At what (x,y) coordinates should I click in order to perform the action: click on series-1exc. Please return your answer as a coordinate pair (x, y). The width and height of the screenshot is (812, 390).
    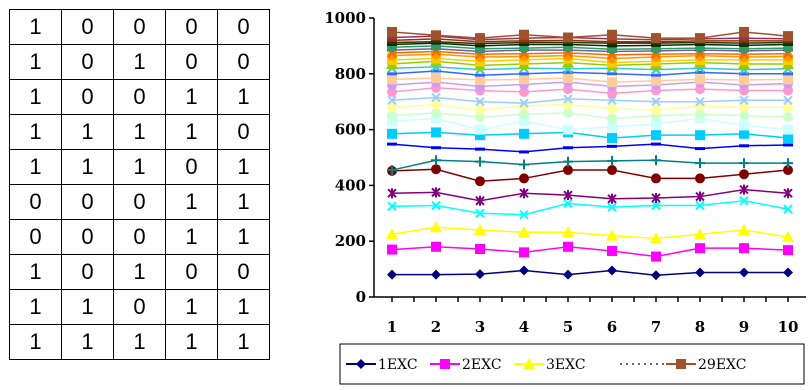
    Looking at the image, I should click on (590, 273).